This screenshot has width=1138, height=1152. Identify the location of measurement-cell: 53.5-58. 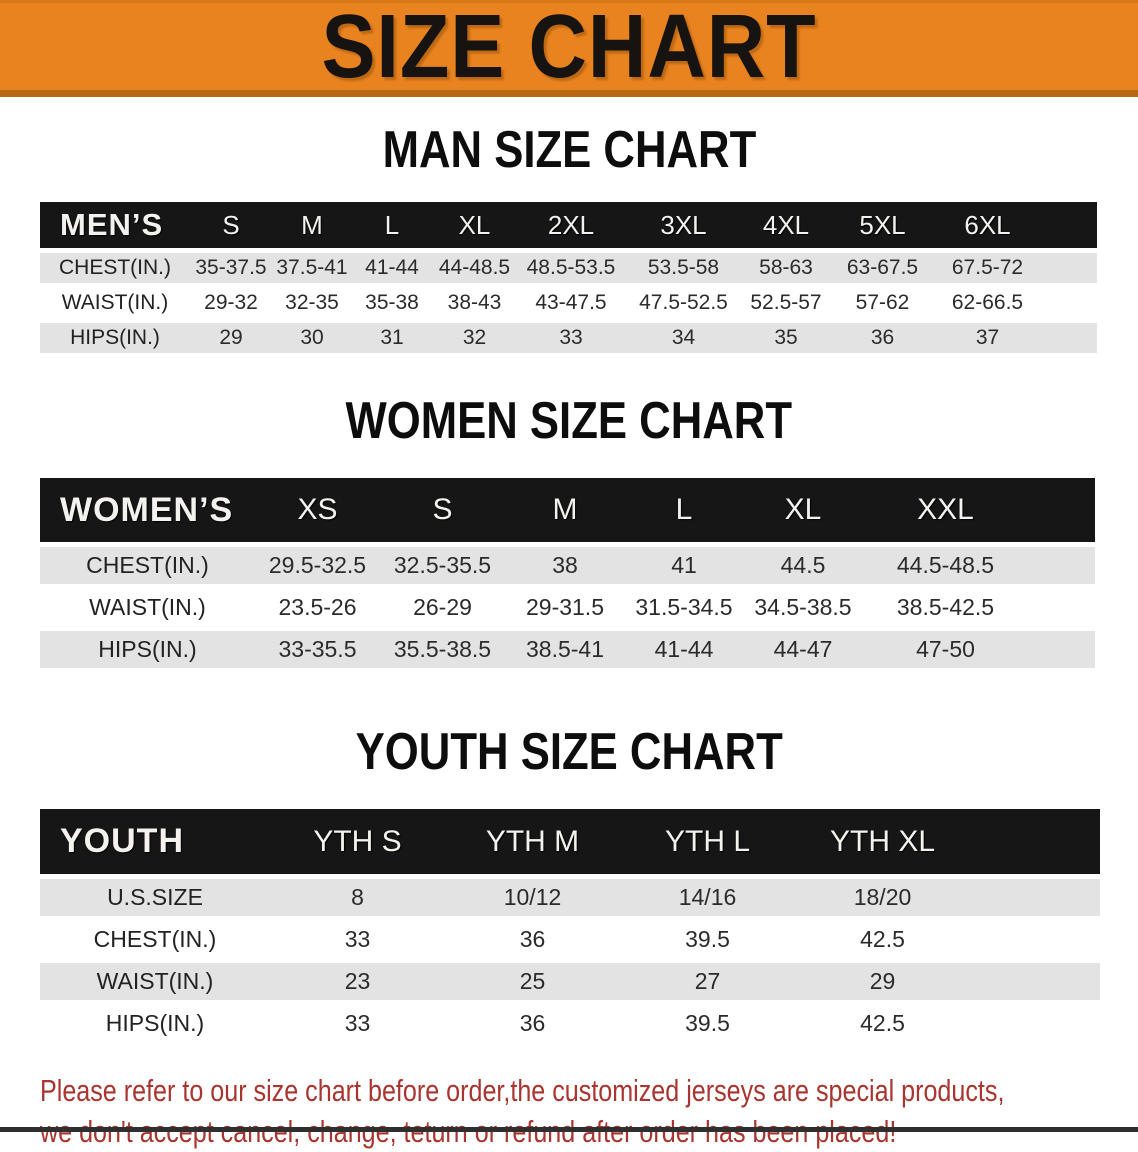
(683, 268).